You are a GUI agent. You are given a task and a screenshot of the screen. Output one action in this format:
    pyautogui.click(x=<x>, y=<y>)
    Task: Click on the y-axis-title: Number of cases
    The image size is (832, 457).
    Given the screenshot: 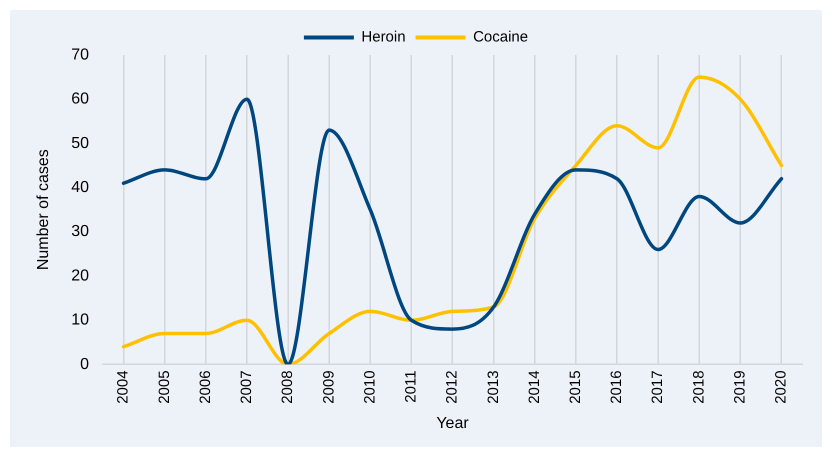 What is the action you would take?
    pyautogui.click(x=43, y=209)
    